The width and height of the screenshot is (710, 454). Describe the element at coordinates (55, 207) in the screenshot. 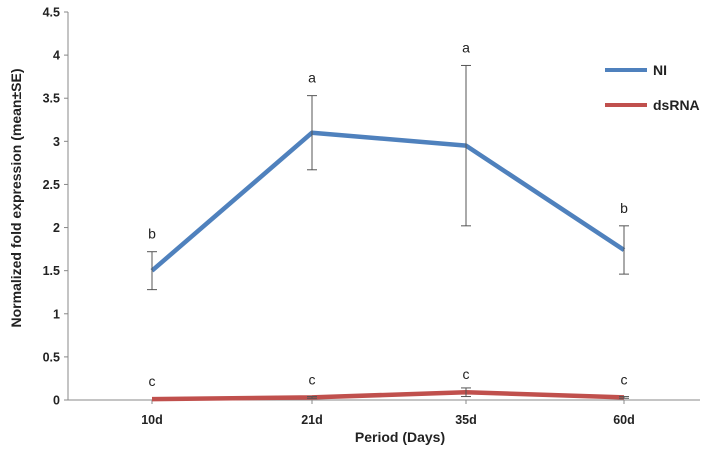

I see `y-axis-ticks: 0 0.5 1 1.5 2 2.5 3 3.5 4 4.5` at that location.